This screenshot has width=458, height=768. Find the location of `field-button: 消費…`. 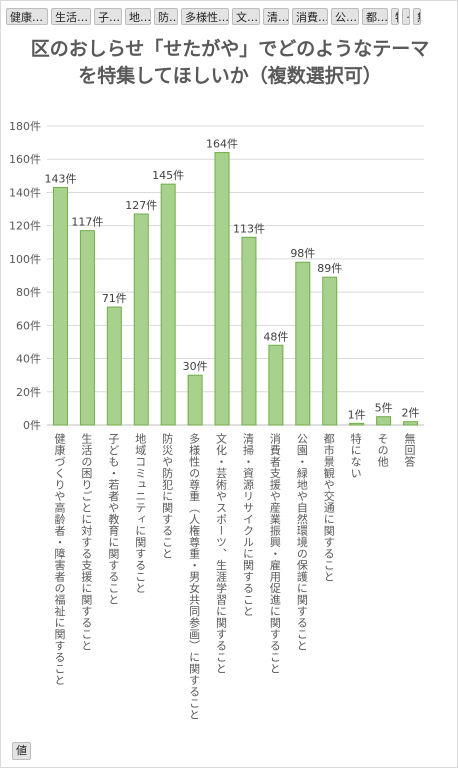

field-button: 消費… is located at coordinates (310, 16).